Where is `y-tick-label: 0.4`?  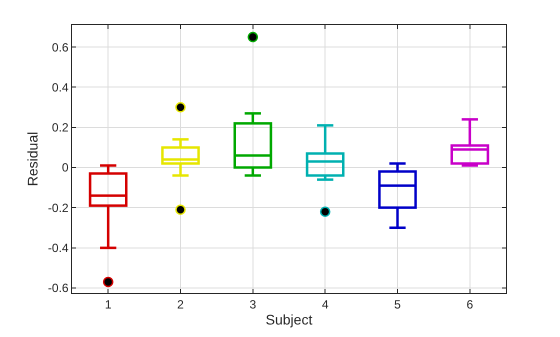 y-tick-label: 0.4 is located at coordinates (60, 87).